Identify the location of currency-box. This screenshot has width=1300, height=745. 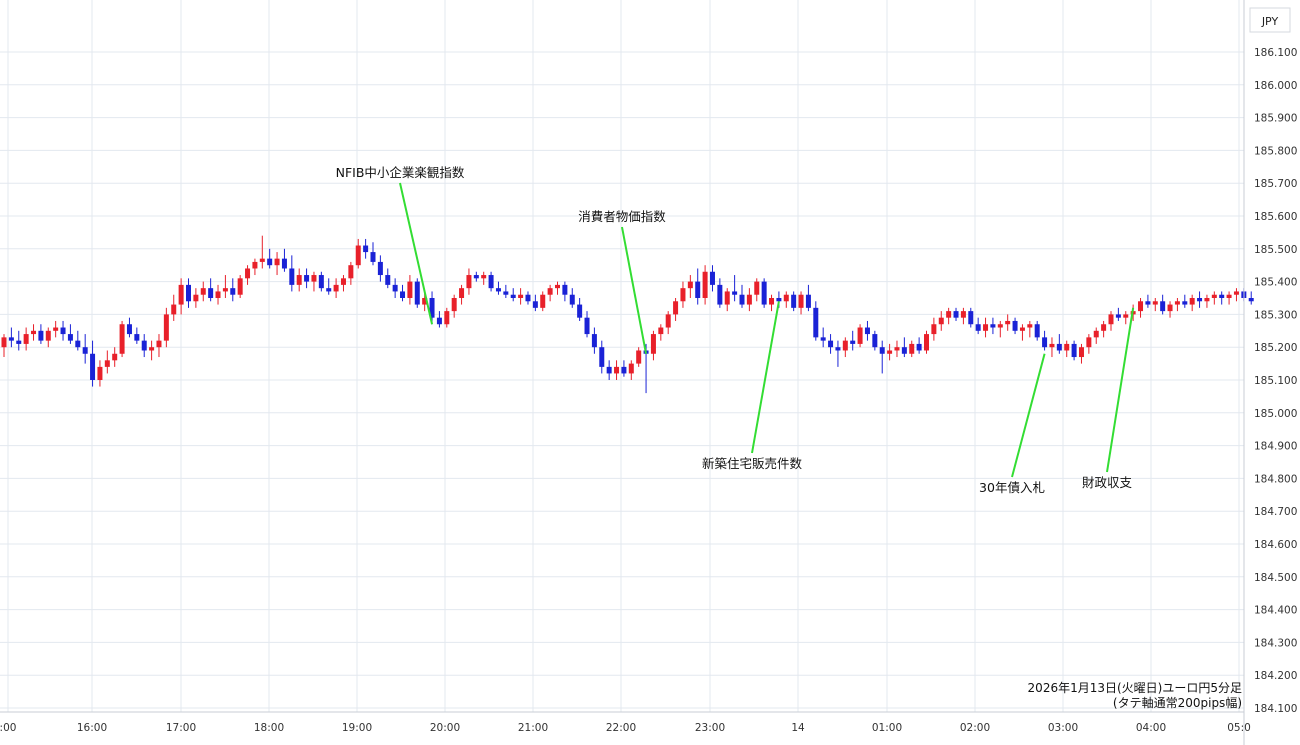
(1270, 20).